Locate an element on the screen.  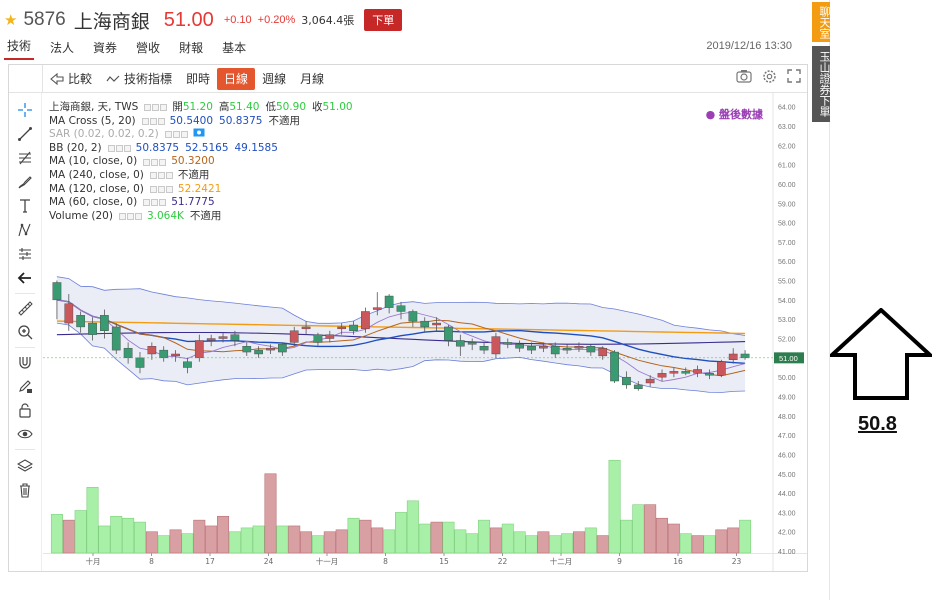
fullscreen-icon is located at coordinates (794, 79).